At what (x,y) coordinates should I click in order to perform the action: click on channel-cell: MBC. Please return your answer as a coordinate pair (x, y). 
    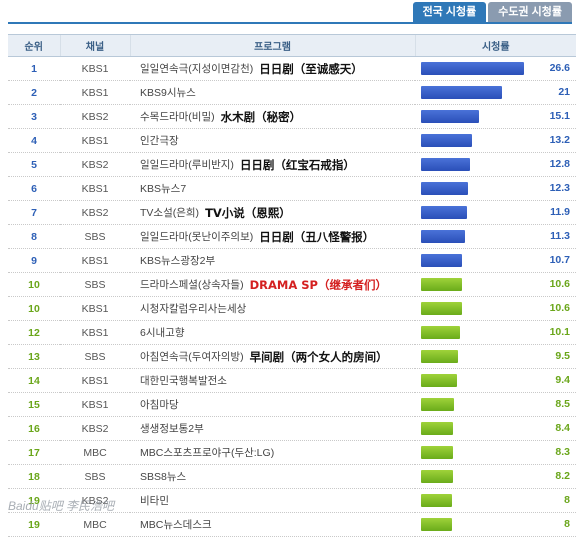
    Looking at the image, I should click on (95, 452).